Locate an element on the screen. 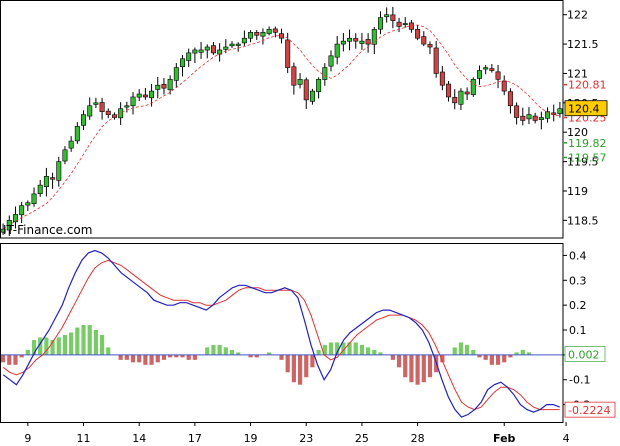 The width and height of the screenshot is (620, 446). price-level-label: 119.57 is located at coordinates (587, 157).